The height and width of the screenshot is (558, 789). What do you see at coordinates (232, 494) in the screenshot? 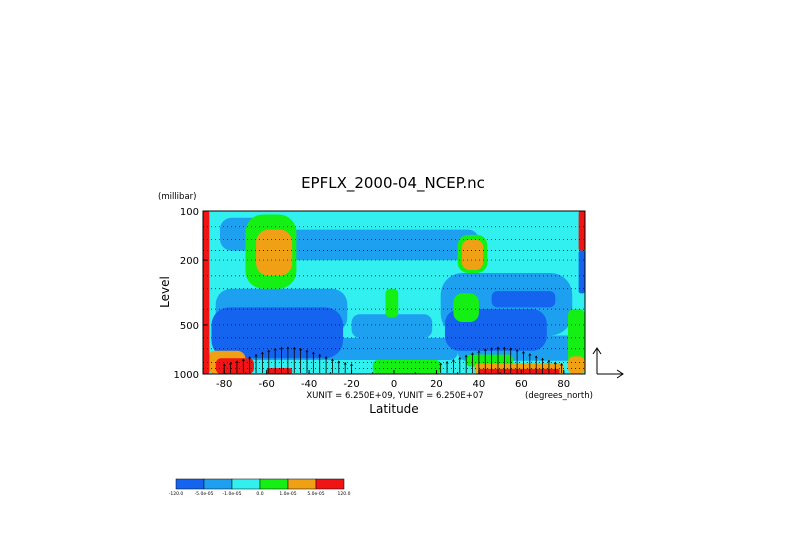
I see `colorbar-label: -1.0e-05` at bounding box center [232, 494].